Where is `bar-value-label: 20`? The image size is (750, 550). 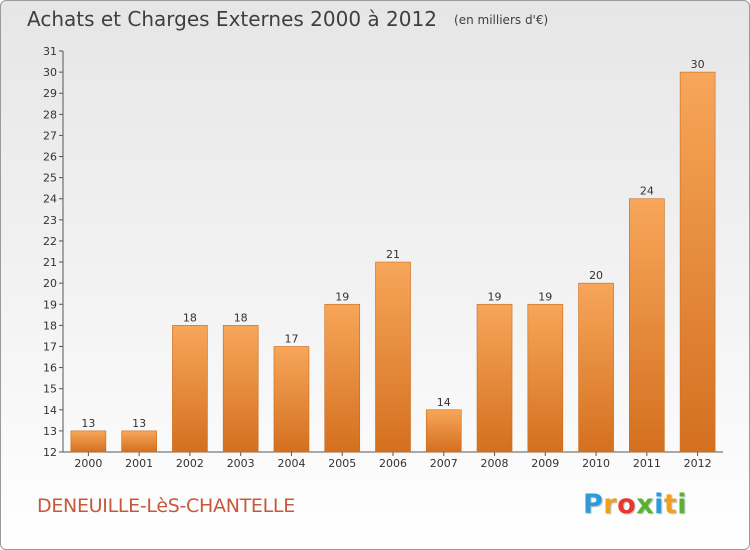
bar-value-label: 20 is located at coordinates (596, 275).